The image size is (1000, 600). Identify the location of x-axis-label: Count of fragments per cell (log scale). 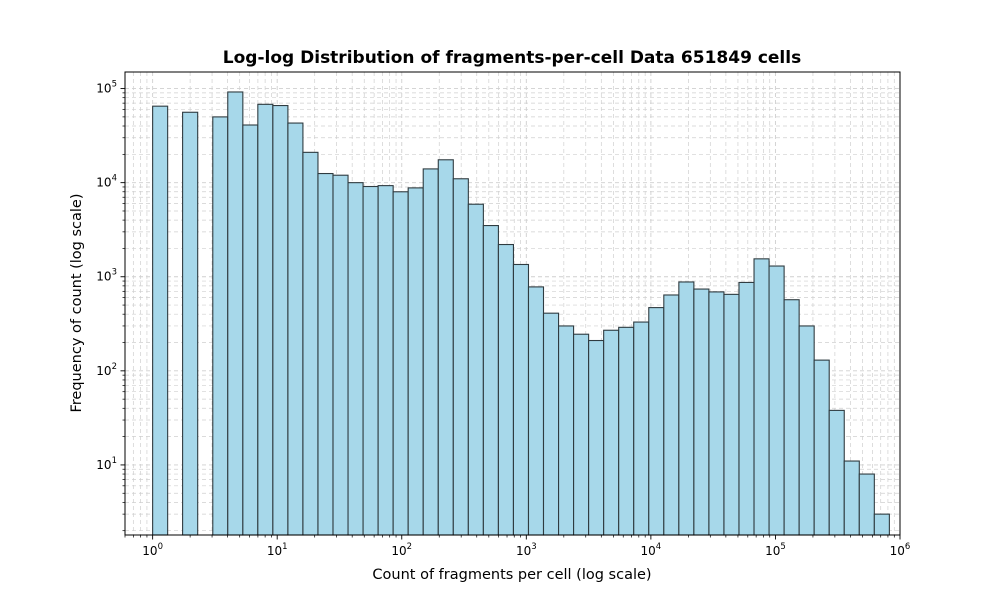
(511, 575).